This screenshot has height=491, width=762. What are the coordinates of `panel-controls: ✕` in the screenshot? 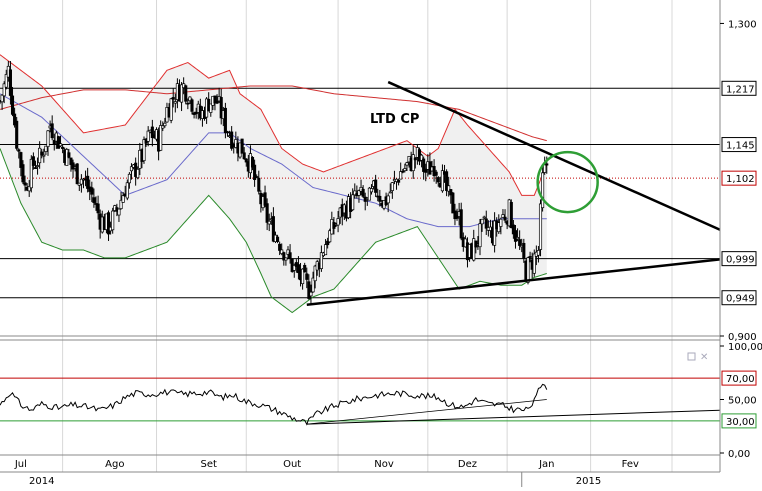 It's located at (697, 357).